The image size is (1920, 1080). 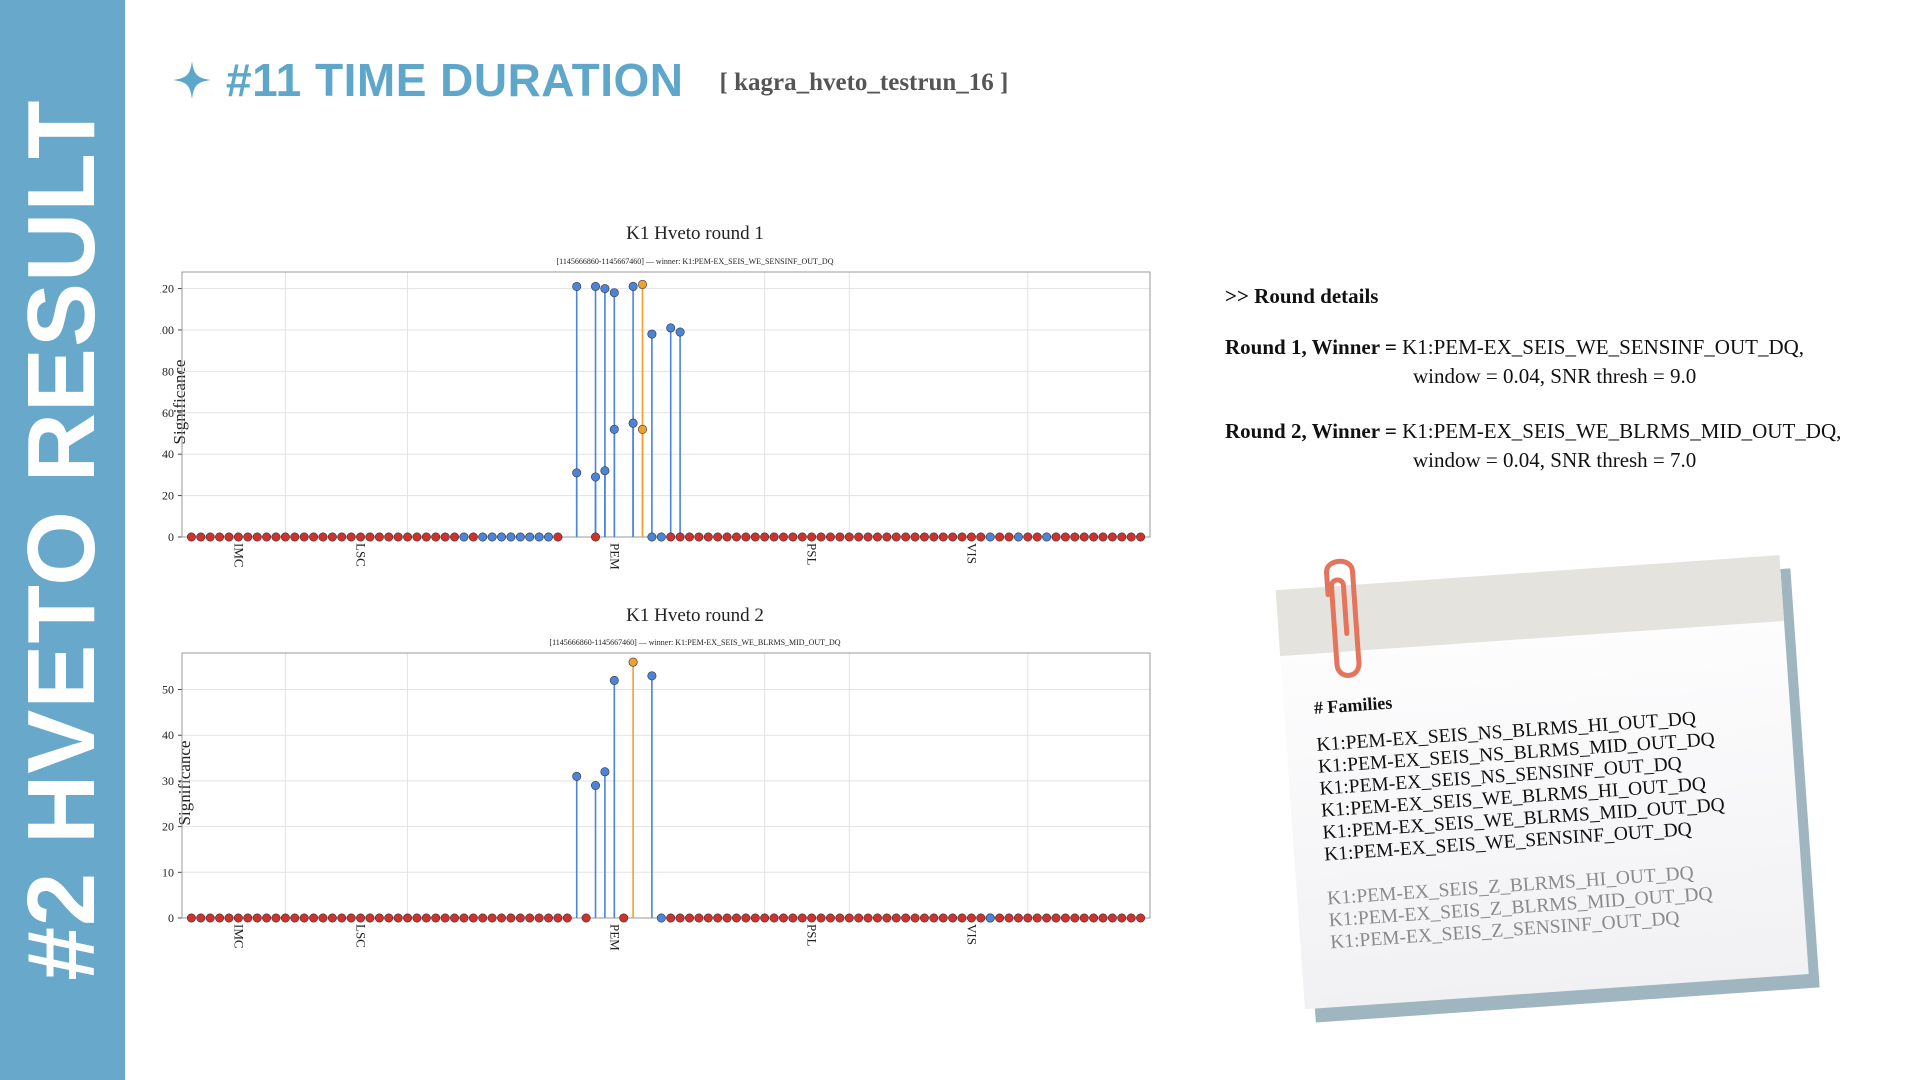 I want to click on slide-title: #11 TIME DURATION, so click(x=455, y=80).